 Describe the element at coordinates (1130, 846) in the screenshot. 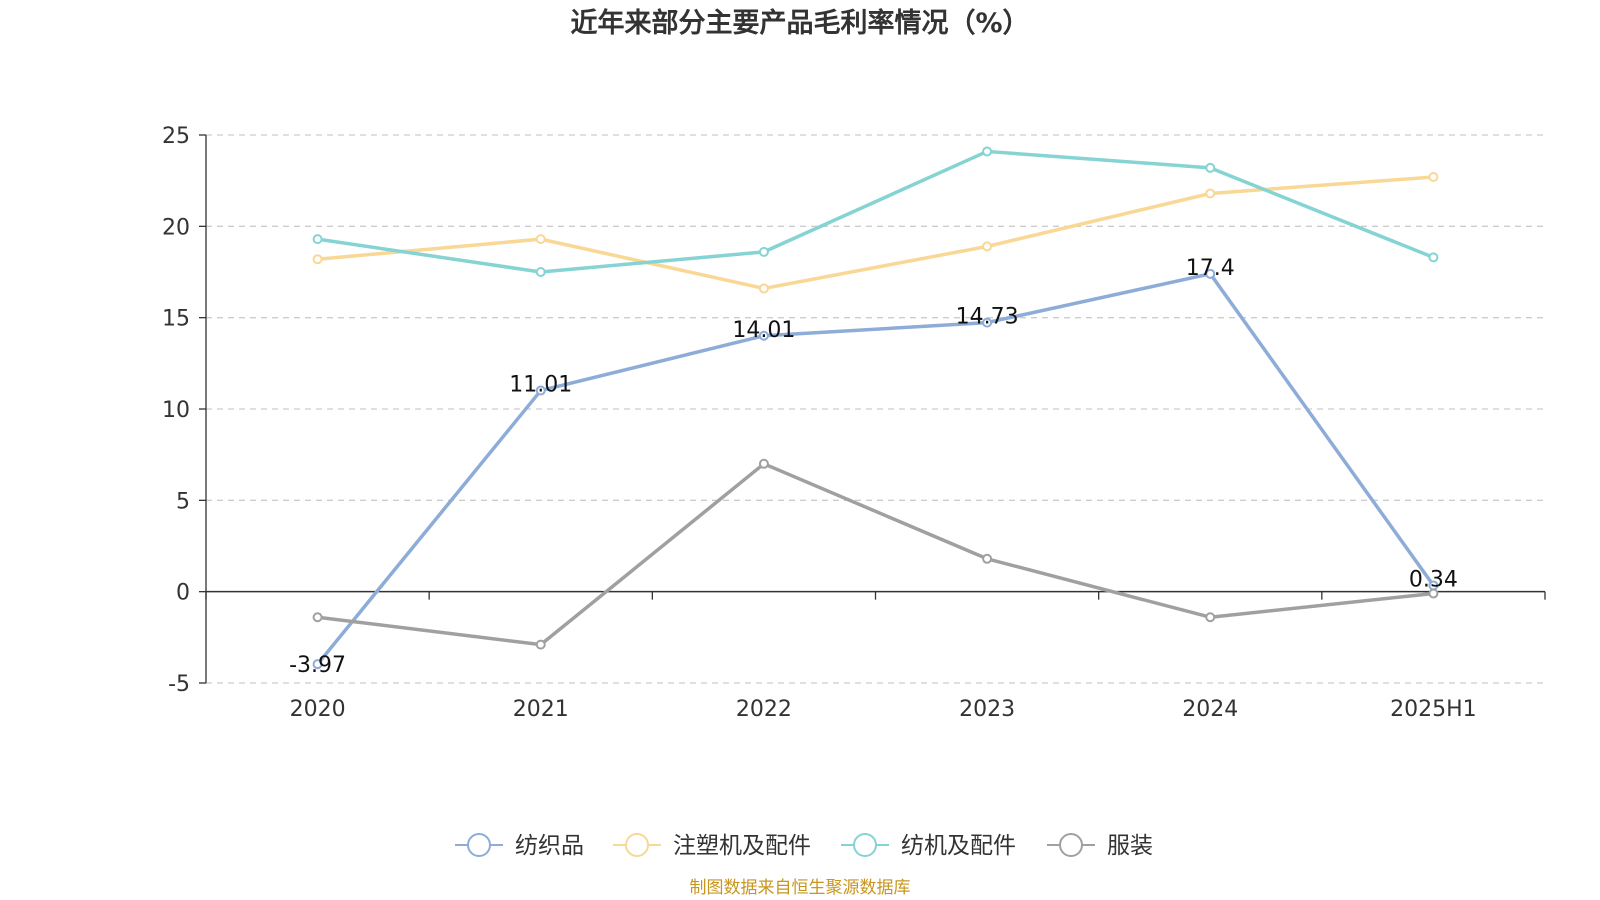

I see `legend-label: 服装` at that location.